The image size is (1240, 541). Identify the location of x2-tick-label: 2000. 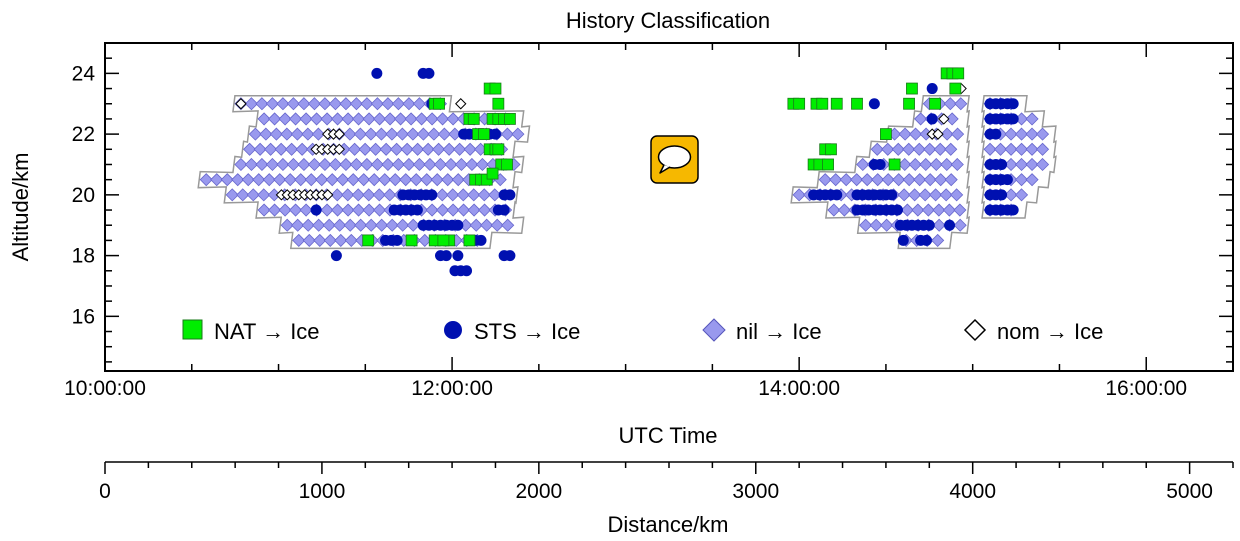
(538, 491).